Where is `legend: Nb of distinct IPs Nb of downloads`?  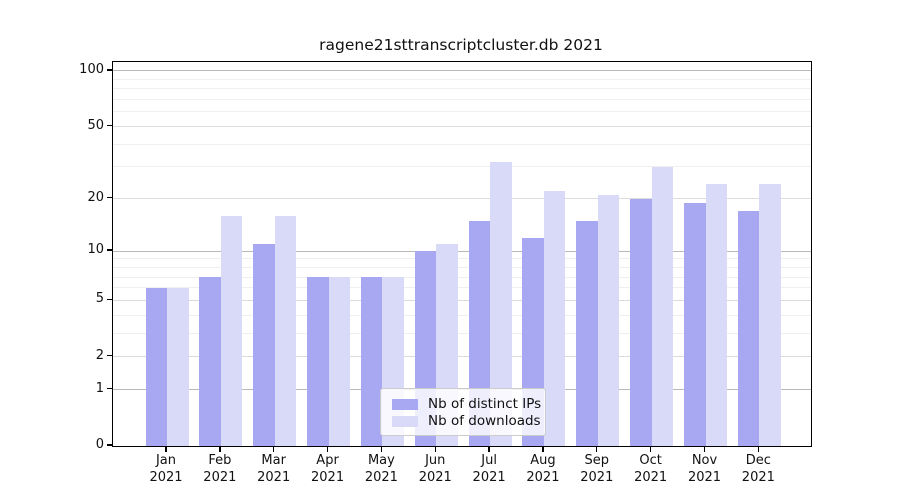 legend: Nb of distinct IPs Nb of downloads is located at coordinates (463, 412).